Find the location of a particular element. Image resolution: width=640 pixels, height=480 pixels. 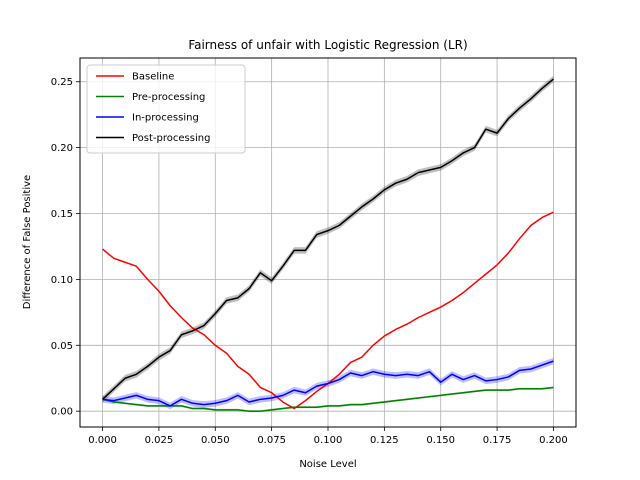

x-tick-label: 0.125 is located at coordinates (384, 440).